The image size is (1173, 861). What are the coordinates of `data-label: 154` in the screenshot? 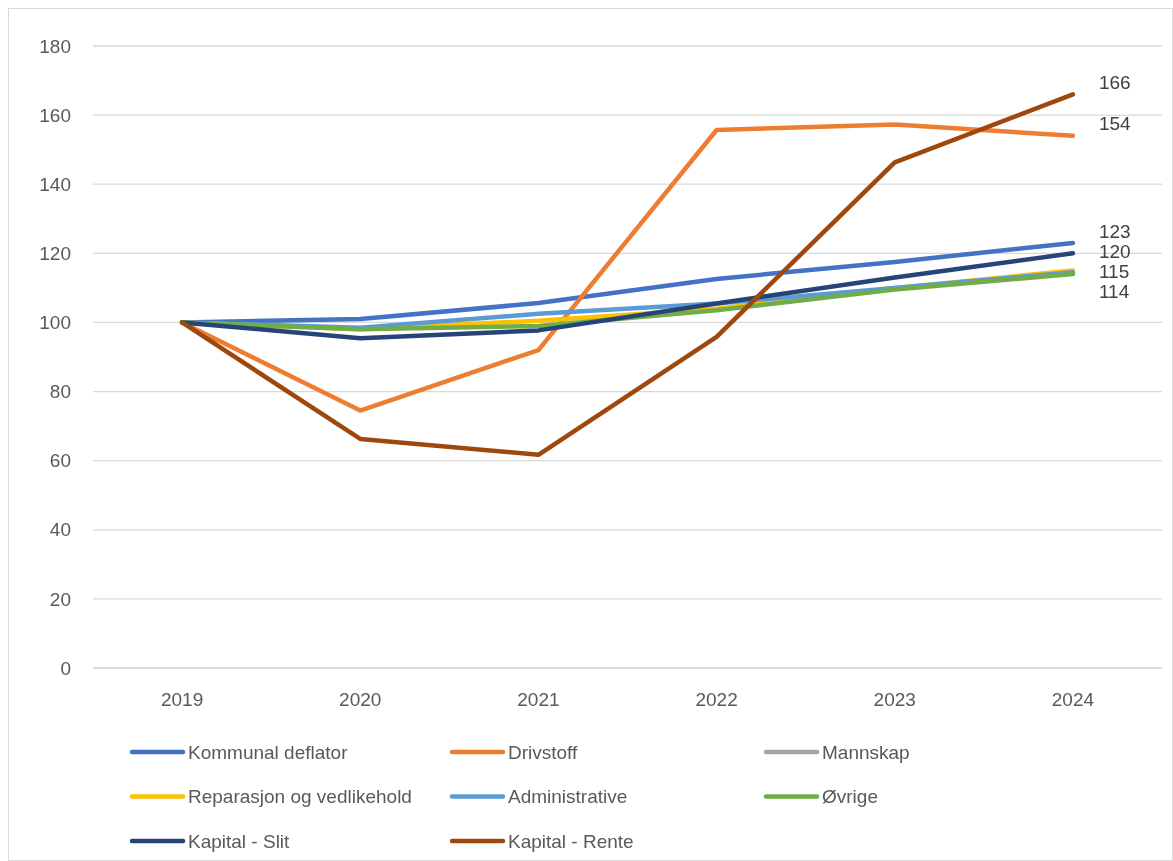 It's located at (1115, 124).